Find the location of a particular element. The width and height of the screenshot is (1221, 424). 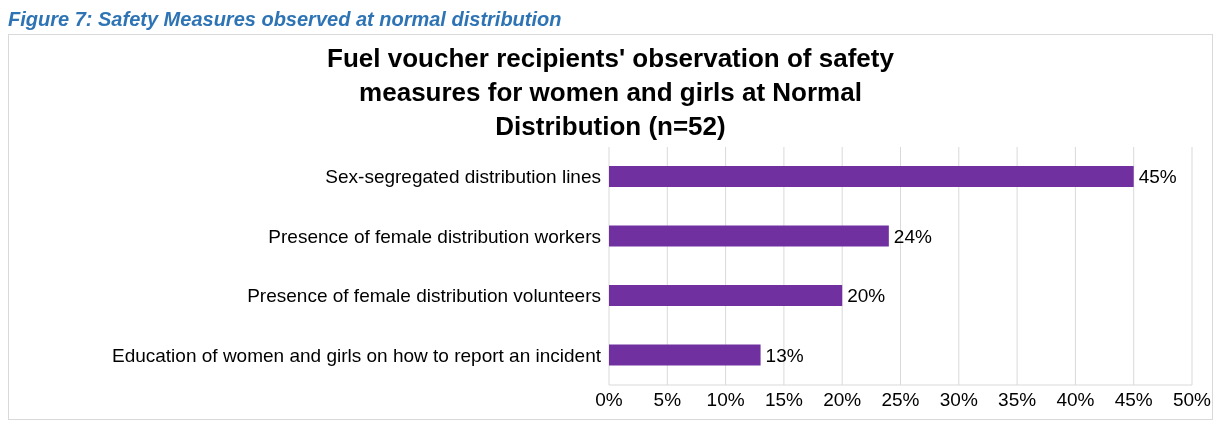

x-tick-label: 15% is located at coordinates (784, 400).